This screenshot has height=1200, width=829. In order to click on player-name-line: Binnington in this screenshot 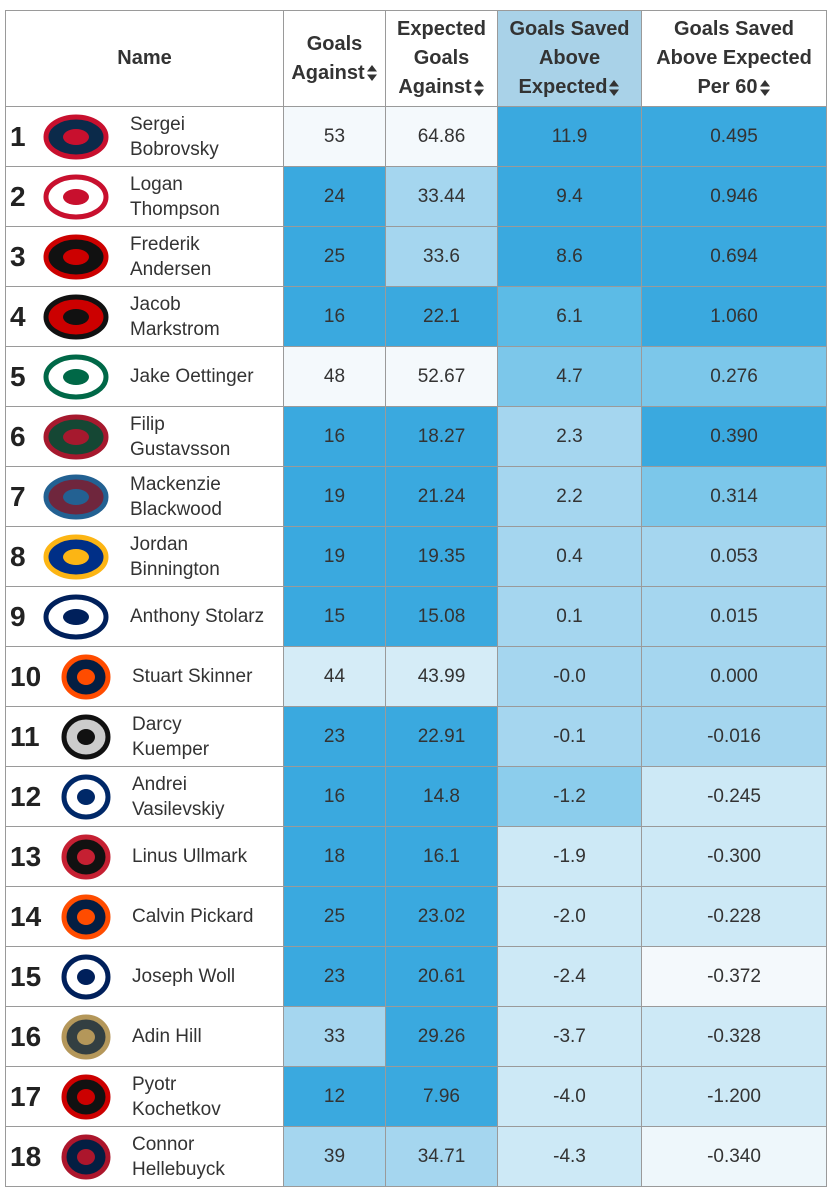, I will do `click(175, 569)`.